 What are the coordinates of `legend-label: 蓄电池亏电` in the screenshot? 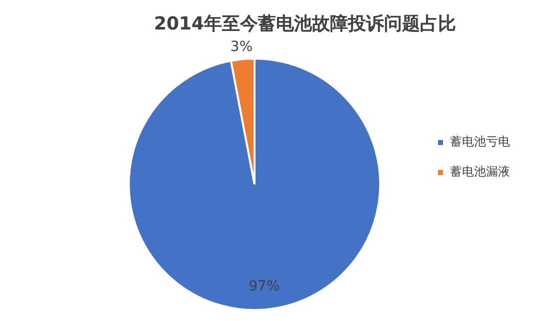 It's located at (480, 141).